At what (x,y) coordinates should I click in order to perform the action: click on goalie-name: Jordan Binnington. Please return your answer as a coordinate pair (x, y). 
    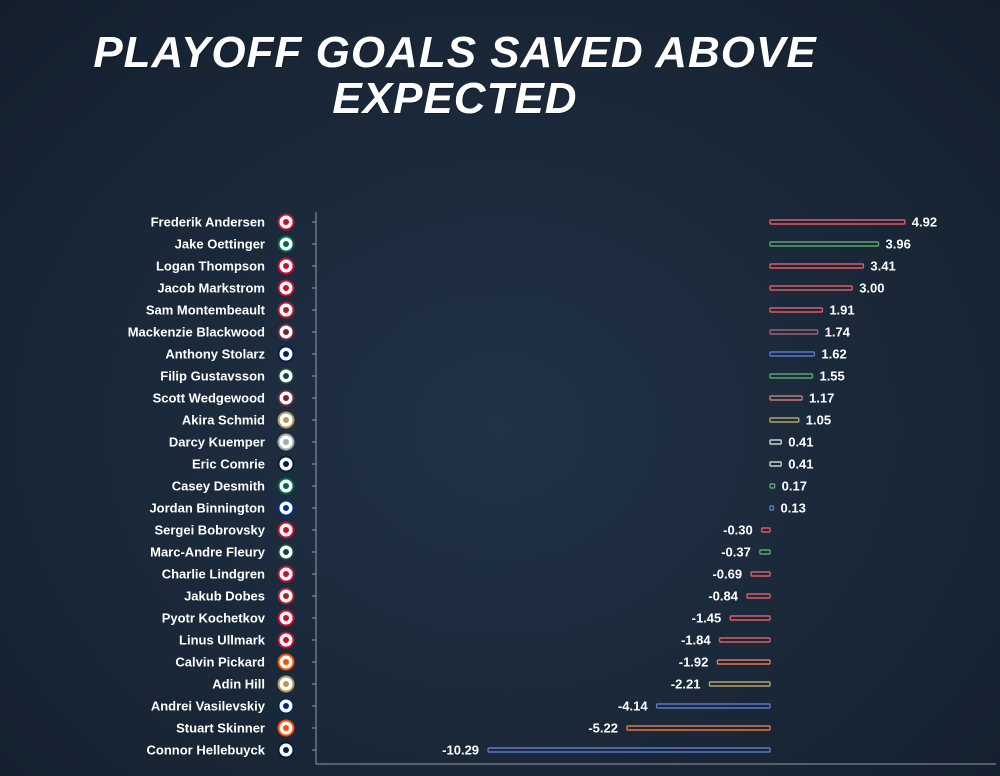
    Looking at the image, I should click on (207, 508).